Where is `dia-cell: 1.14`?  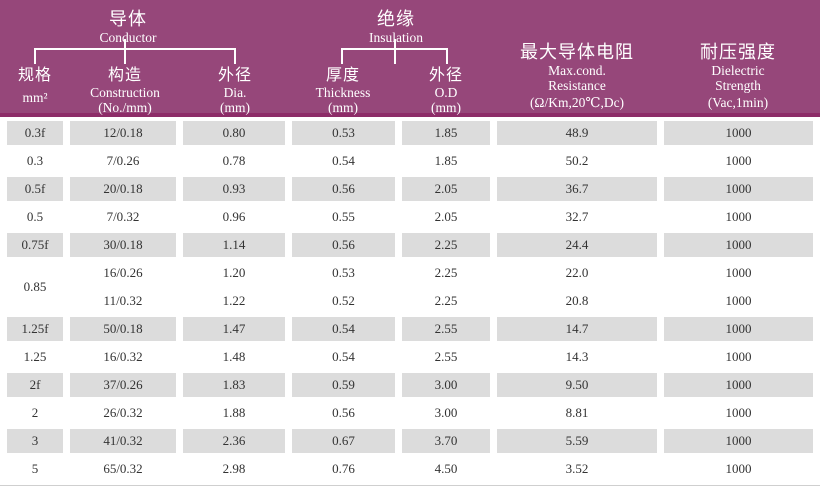 dia-cell: 1.14 is located at coordinates (234, 245).